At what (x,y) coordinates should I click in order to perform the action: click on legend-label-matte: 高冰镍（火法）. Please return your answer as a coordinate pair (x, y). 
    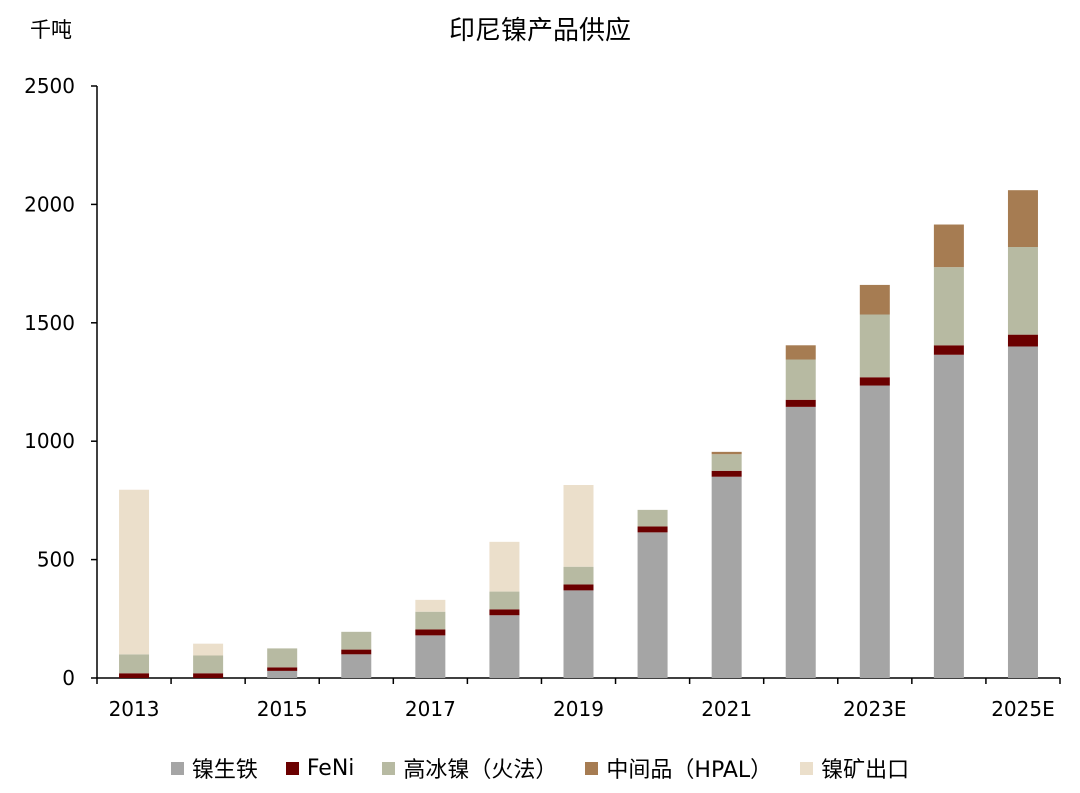
    Looking at the image, I should click on (480, 770).